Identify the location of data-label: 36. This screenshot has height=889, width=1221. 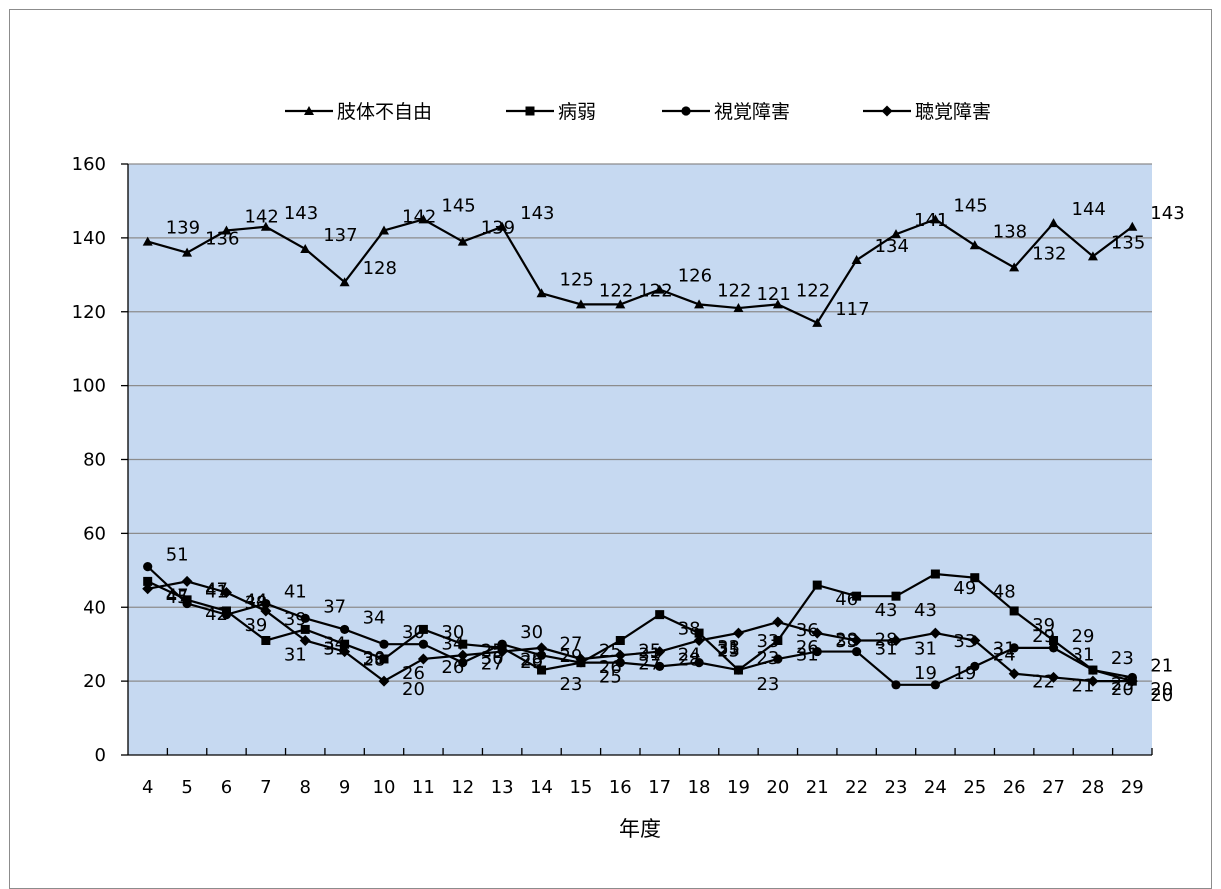
(807, 630).